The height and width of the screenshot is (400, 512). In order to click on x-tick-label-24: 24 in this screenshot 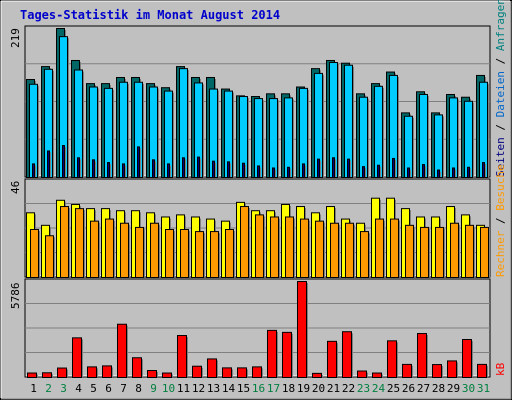, I will do `click(379, 388)`.